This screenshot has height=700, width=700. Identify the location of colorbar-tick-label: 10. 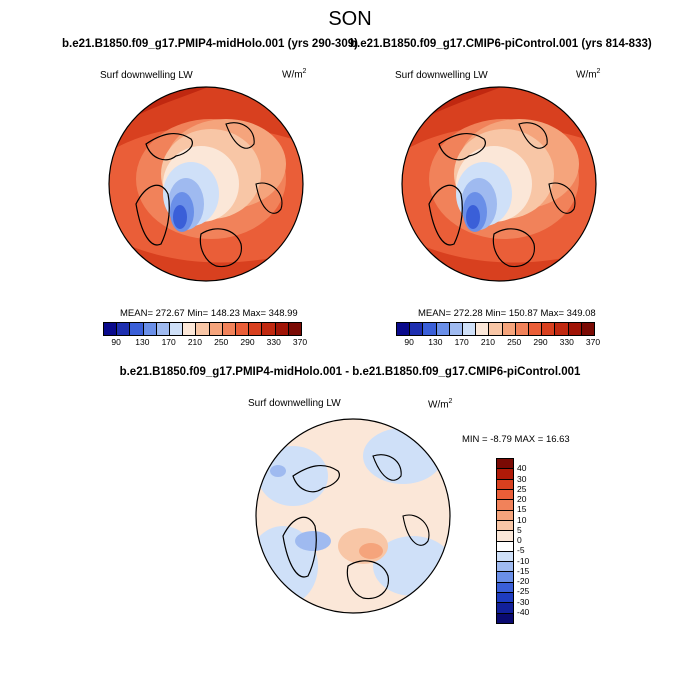
(522, 519).